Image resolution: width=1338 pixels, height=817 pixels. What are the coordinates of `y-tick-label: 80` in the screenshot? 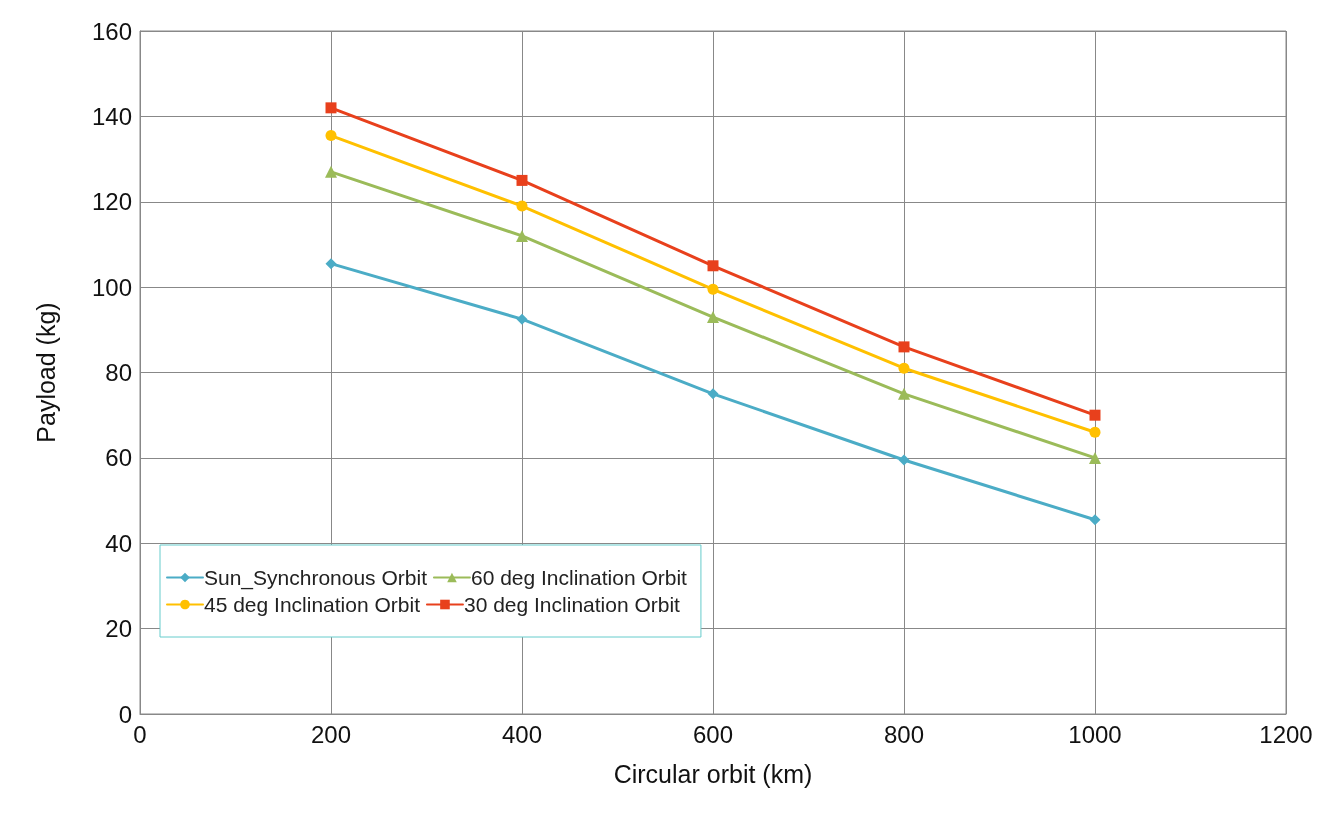 It's located at (118, 372).